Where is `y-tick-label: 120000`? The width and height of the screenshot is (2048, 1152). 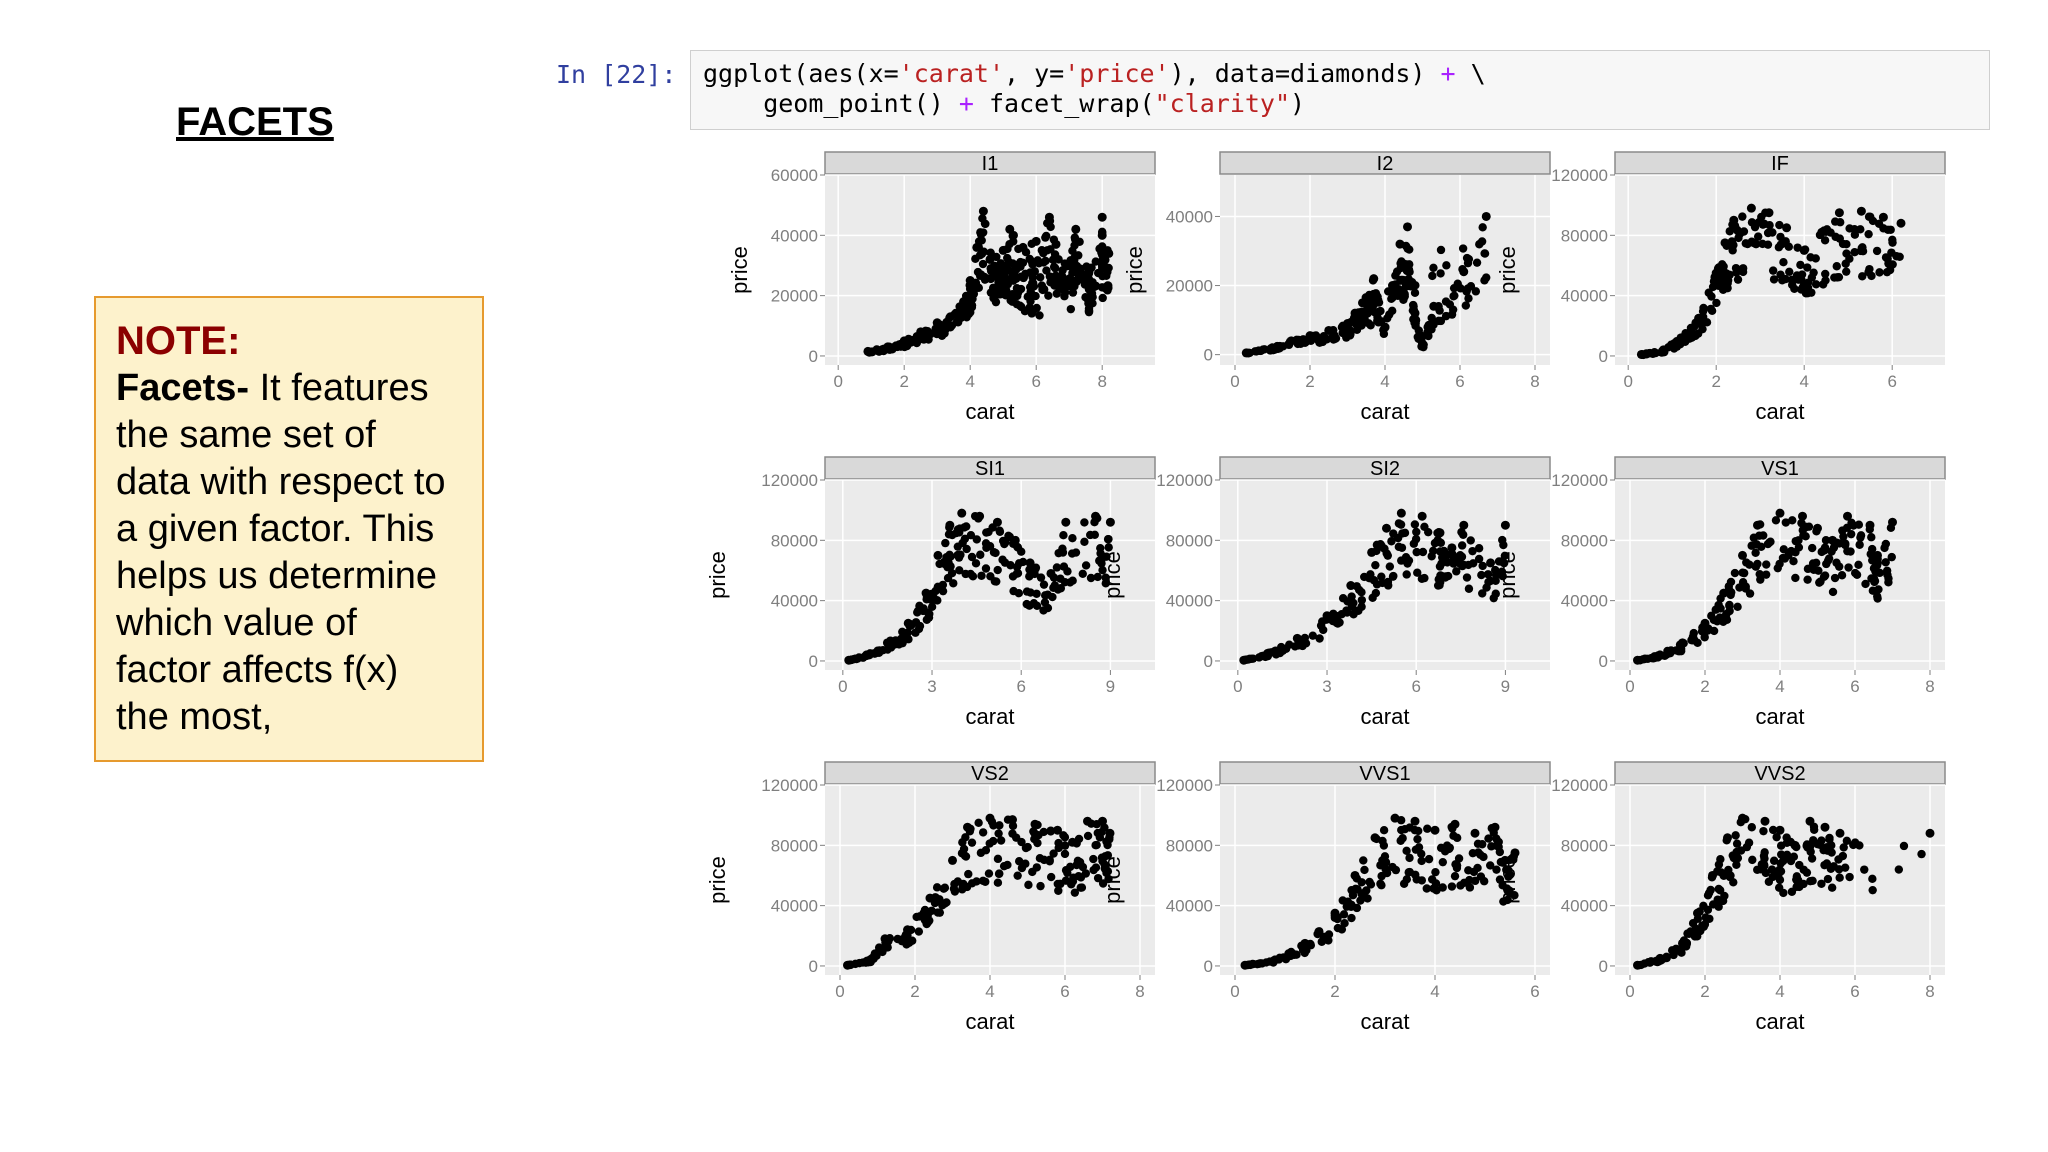 y-tick-label: 120000 is located at coordinates (1184, 480).